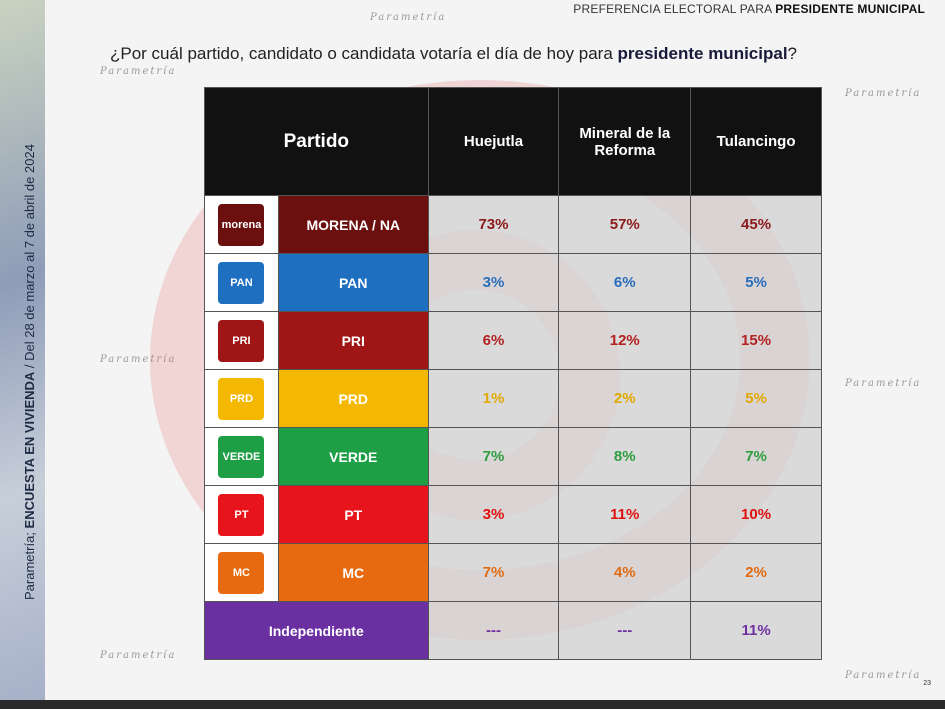 This screenshot has width=945, height=709. I want to click on party-logo-icon: PAN, so click(241, 282).